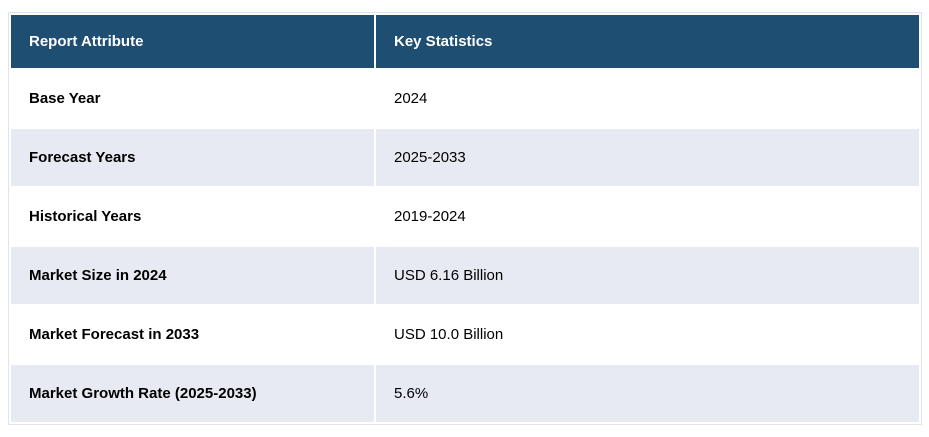  I want to click on column-header-key-statistics: Key Statistics, so click(647, 41).